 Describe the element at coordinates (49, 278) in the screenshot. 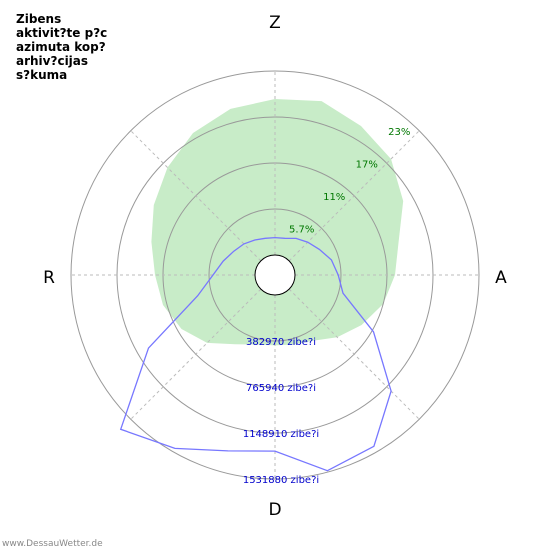

I see `direction-label-west: R` at that location.